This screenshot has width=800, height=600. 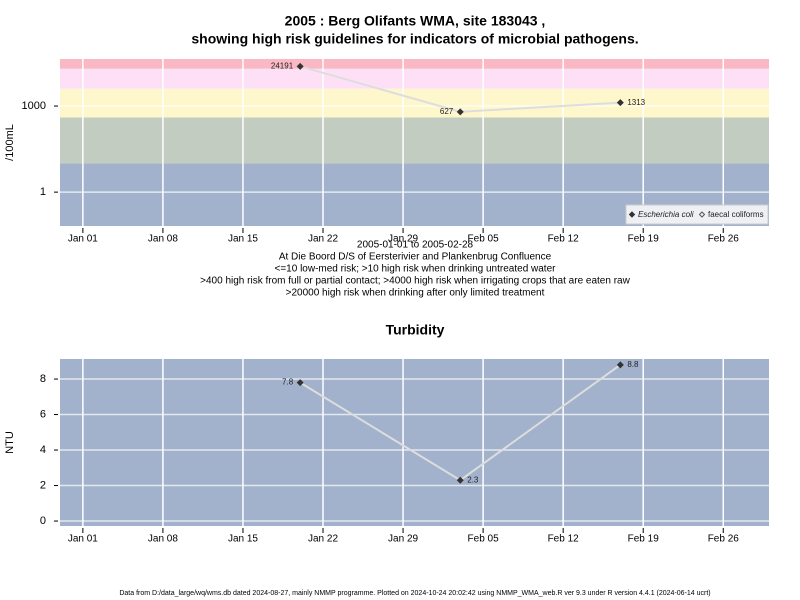 I want to click on y-tick-label: 4, so click(x=43, y=450).